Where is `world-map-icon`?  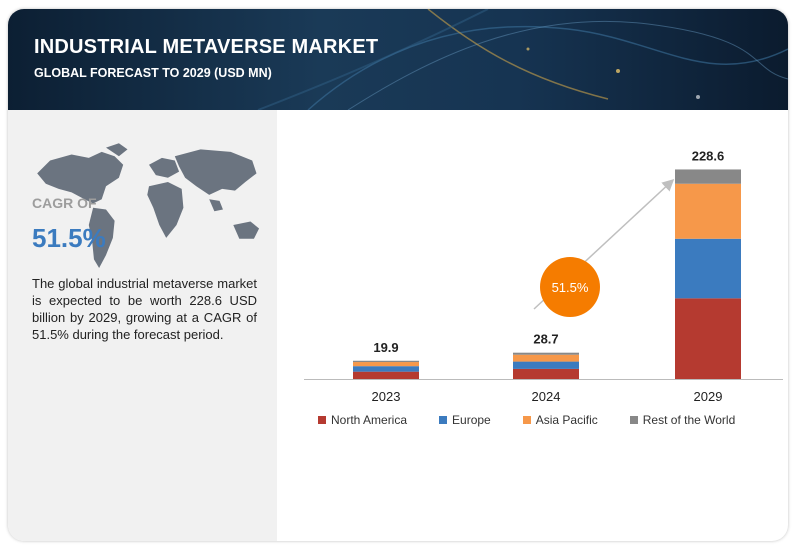 world-map-icon is located at coordinates (148, 205).